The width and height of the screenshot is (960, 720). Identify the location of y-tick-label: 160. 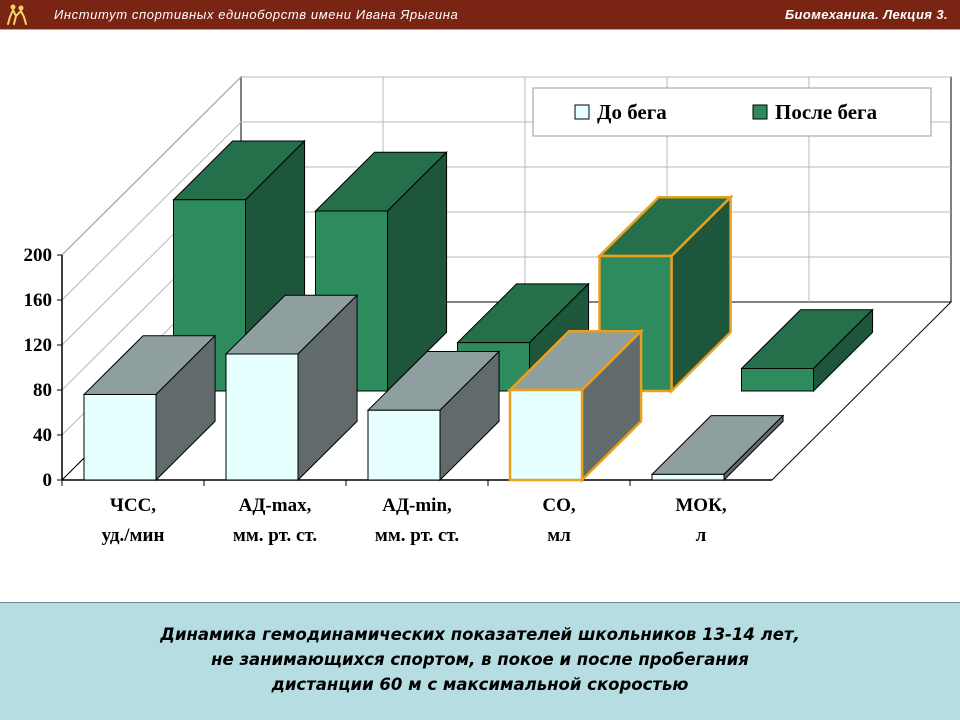
(38, 300).